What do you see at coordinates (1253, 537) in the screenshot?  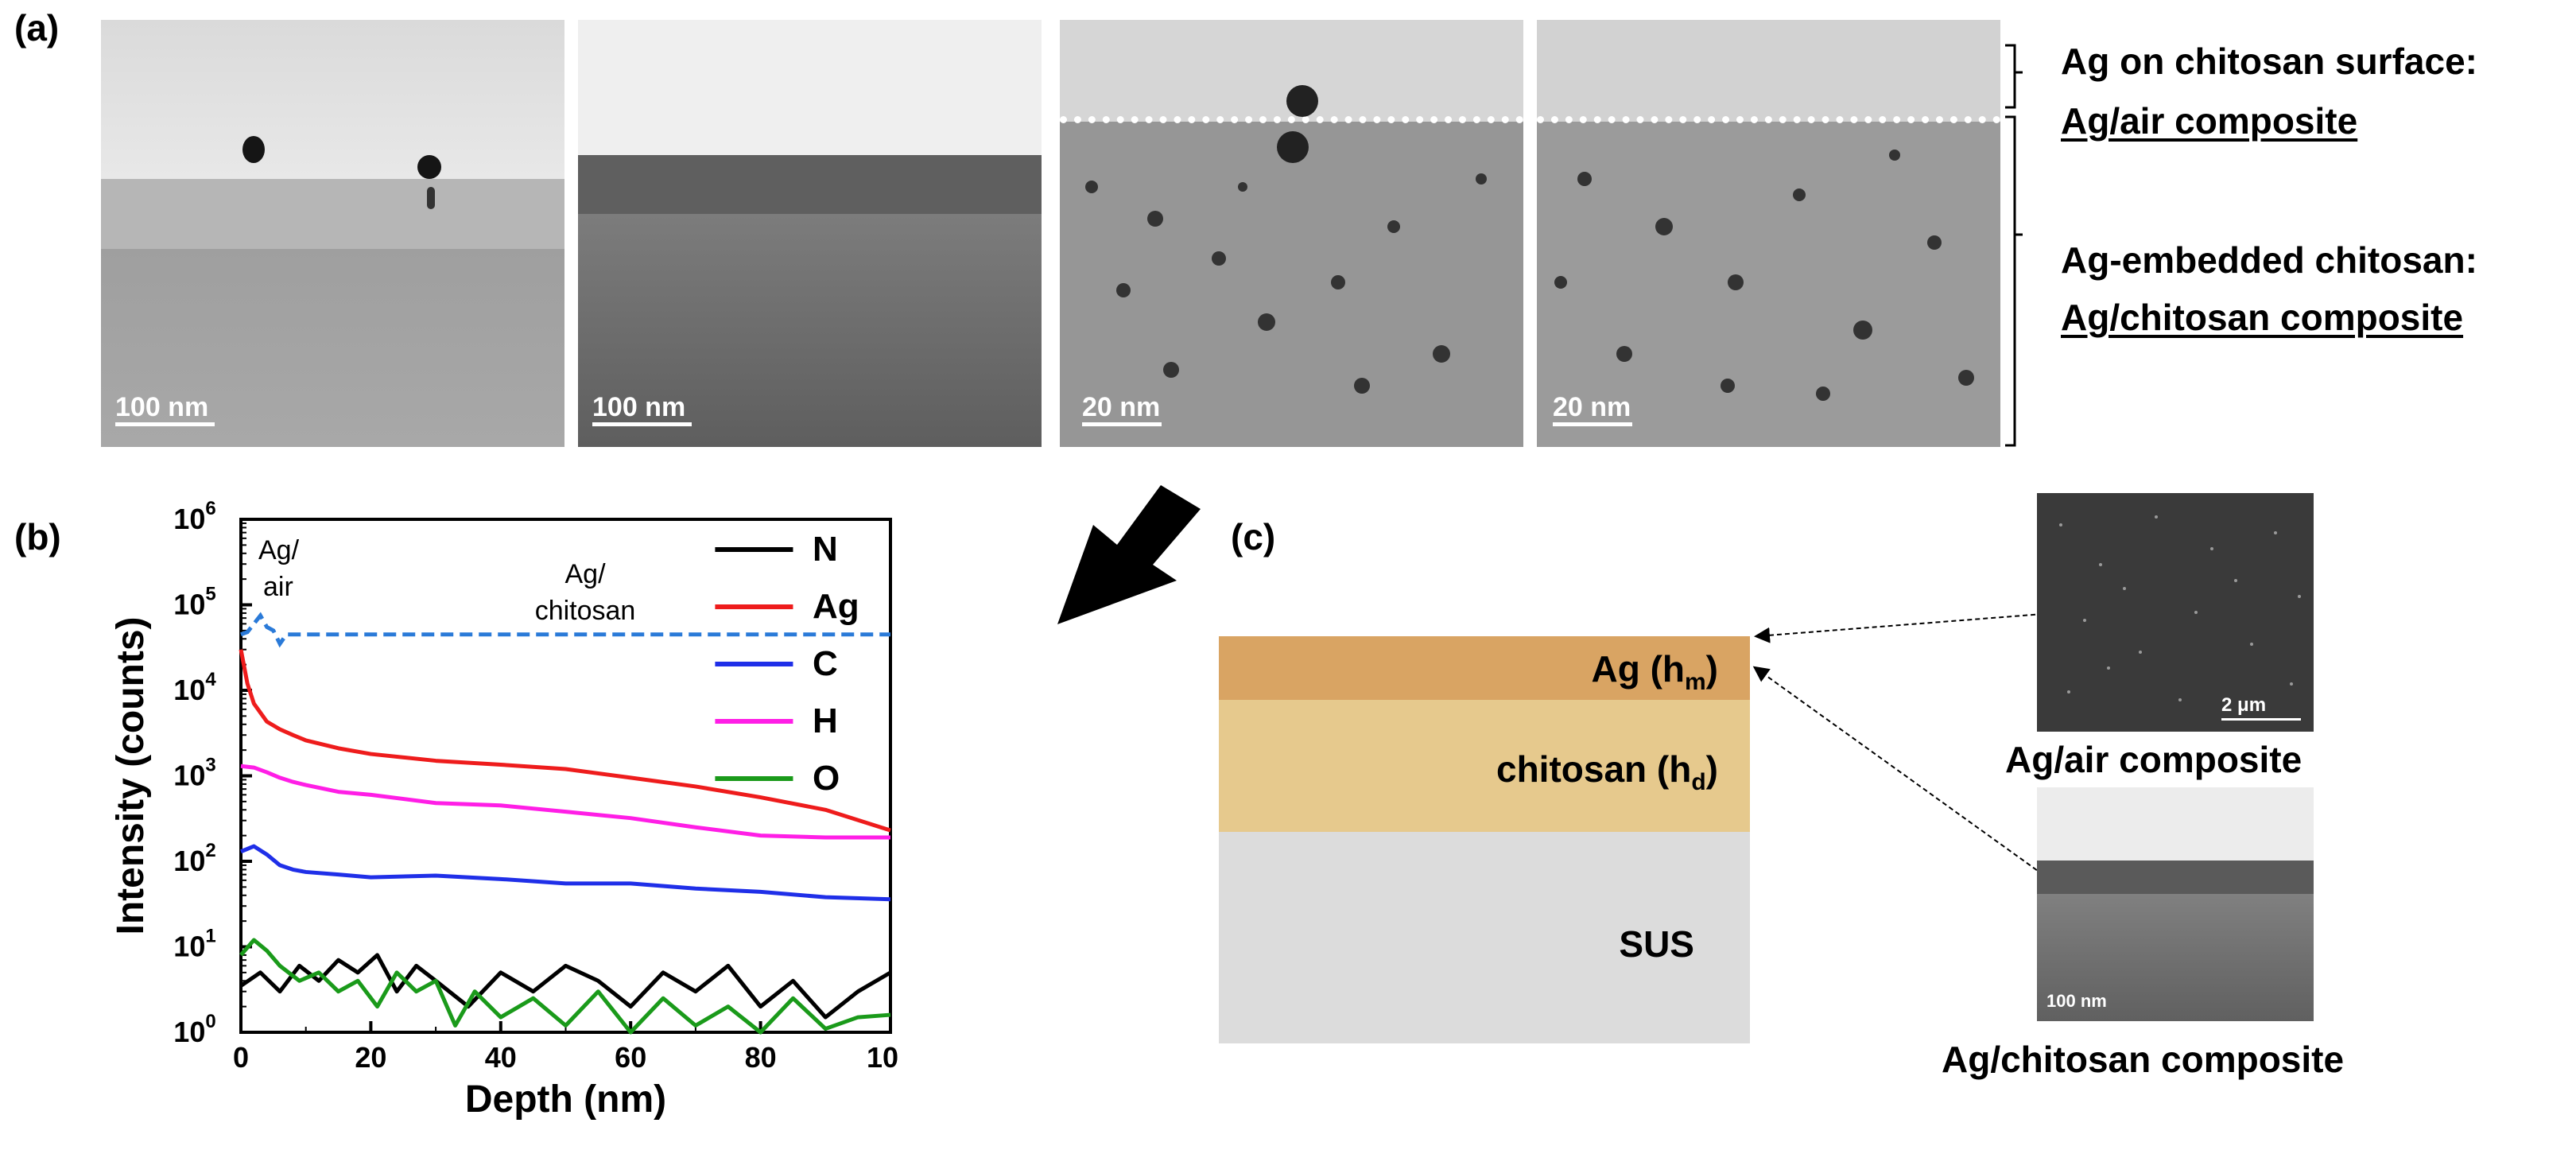 I see `panel-c-label: (c)` at bounding box center [1253, 537].